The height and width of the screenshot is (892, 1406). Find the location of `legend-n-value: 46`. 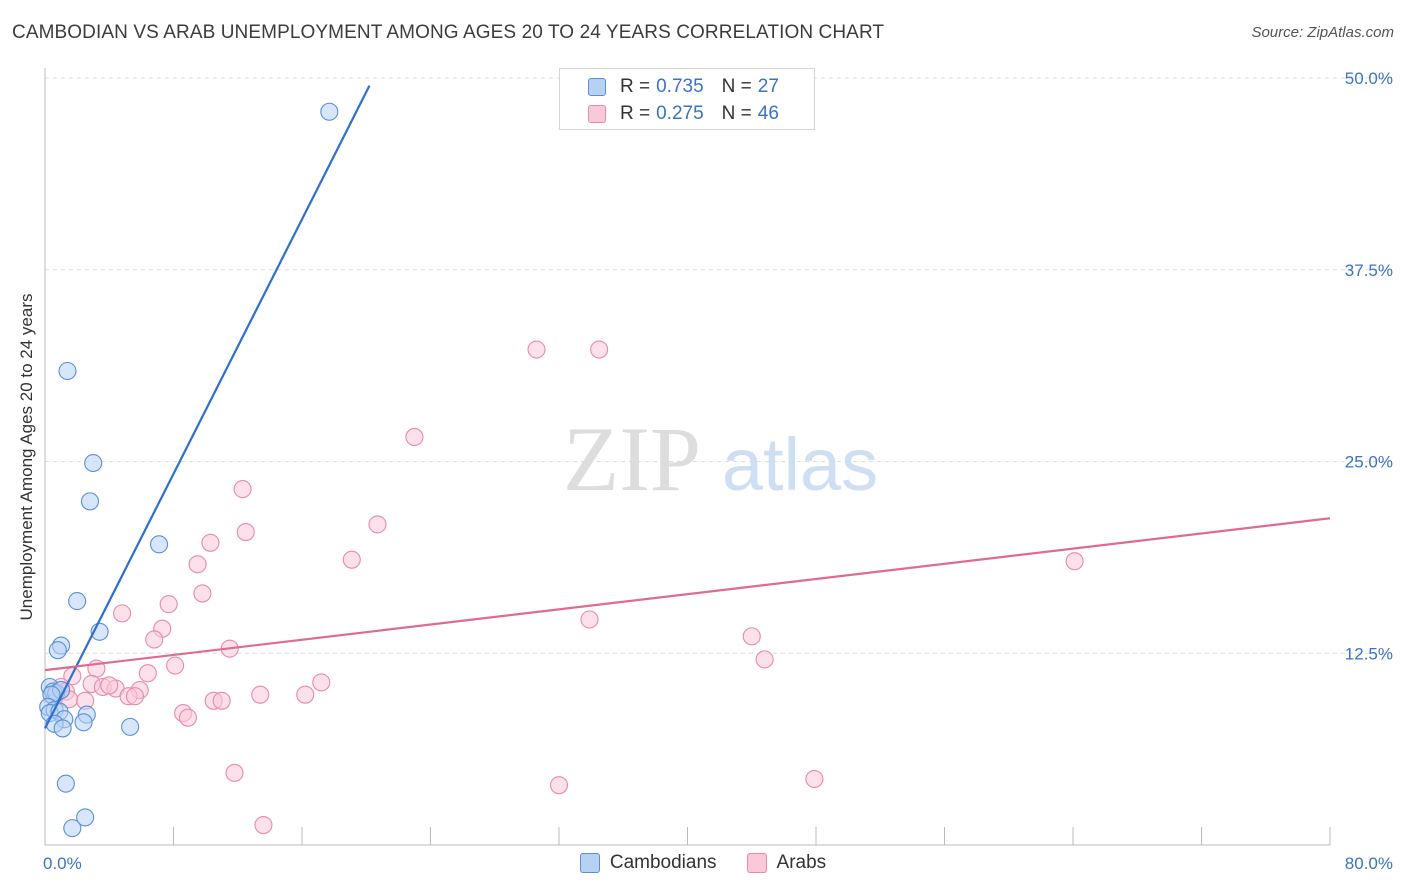

legend-n-value: 46 is located at coordinates (768, 113).